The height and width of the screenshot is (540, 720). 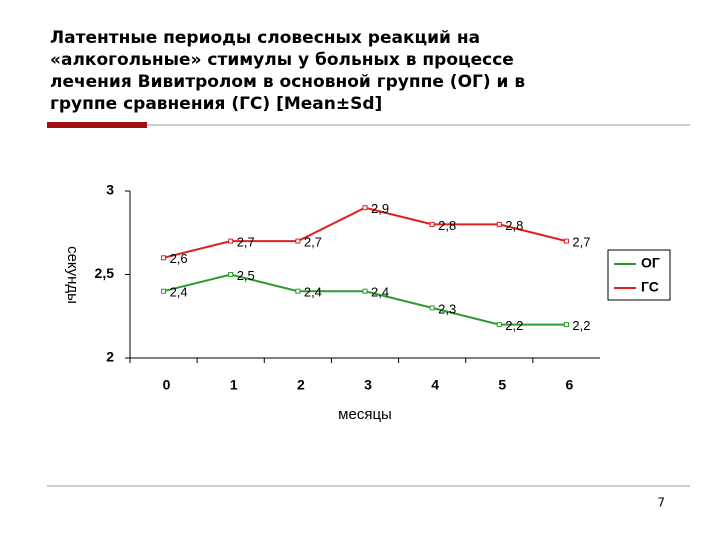 I want to click on y-tick-label: 2,5, so click(x=105, y=273).